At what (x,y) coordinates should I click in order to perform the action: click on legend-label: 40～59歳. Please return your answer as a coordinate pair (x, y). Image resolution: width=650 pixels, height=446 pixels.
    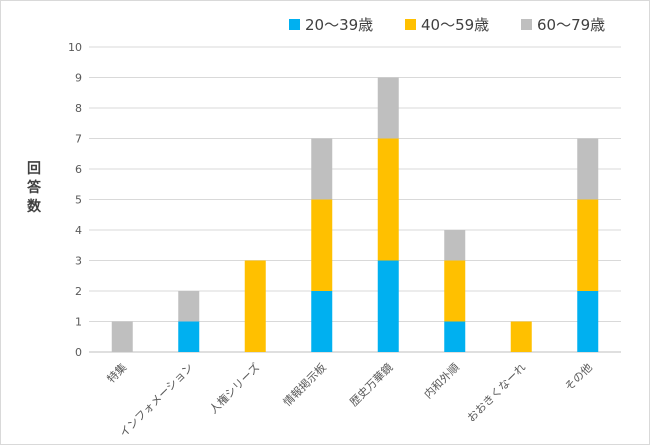
    Looking at the image, I should click on (455, 25).